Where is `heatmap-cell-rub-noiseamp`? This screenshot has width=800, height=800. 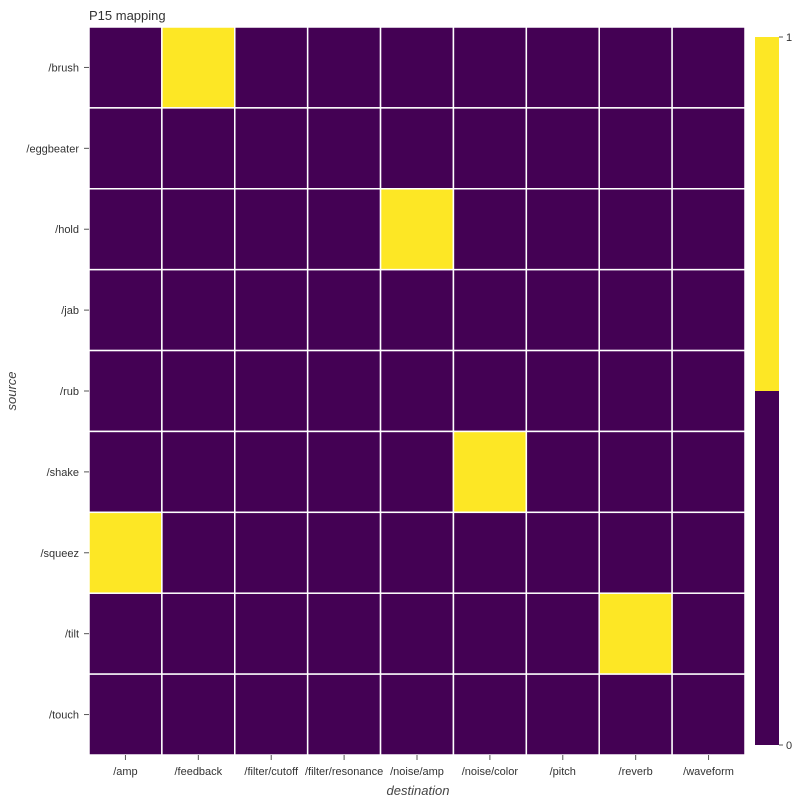 heatmap-cell-rub-noiseamp is located at coordinates (417, 391).